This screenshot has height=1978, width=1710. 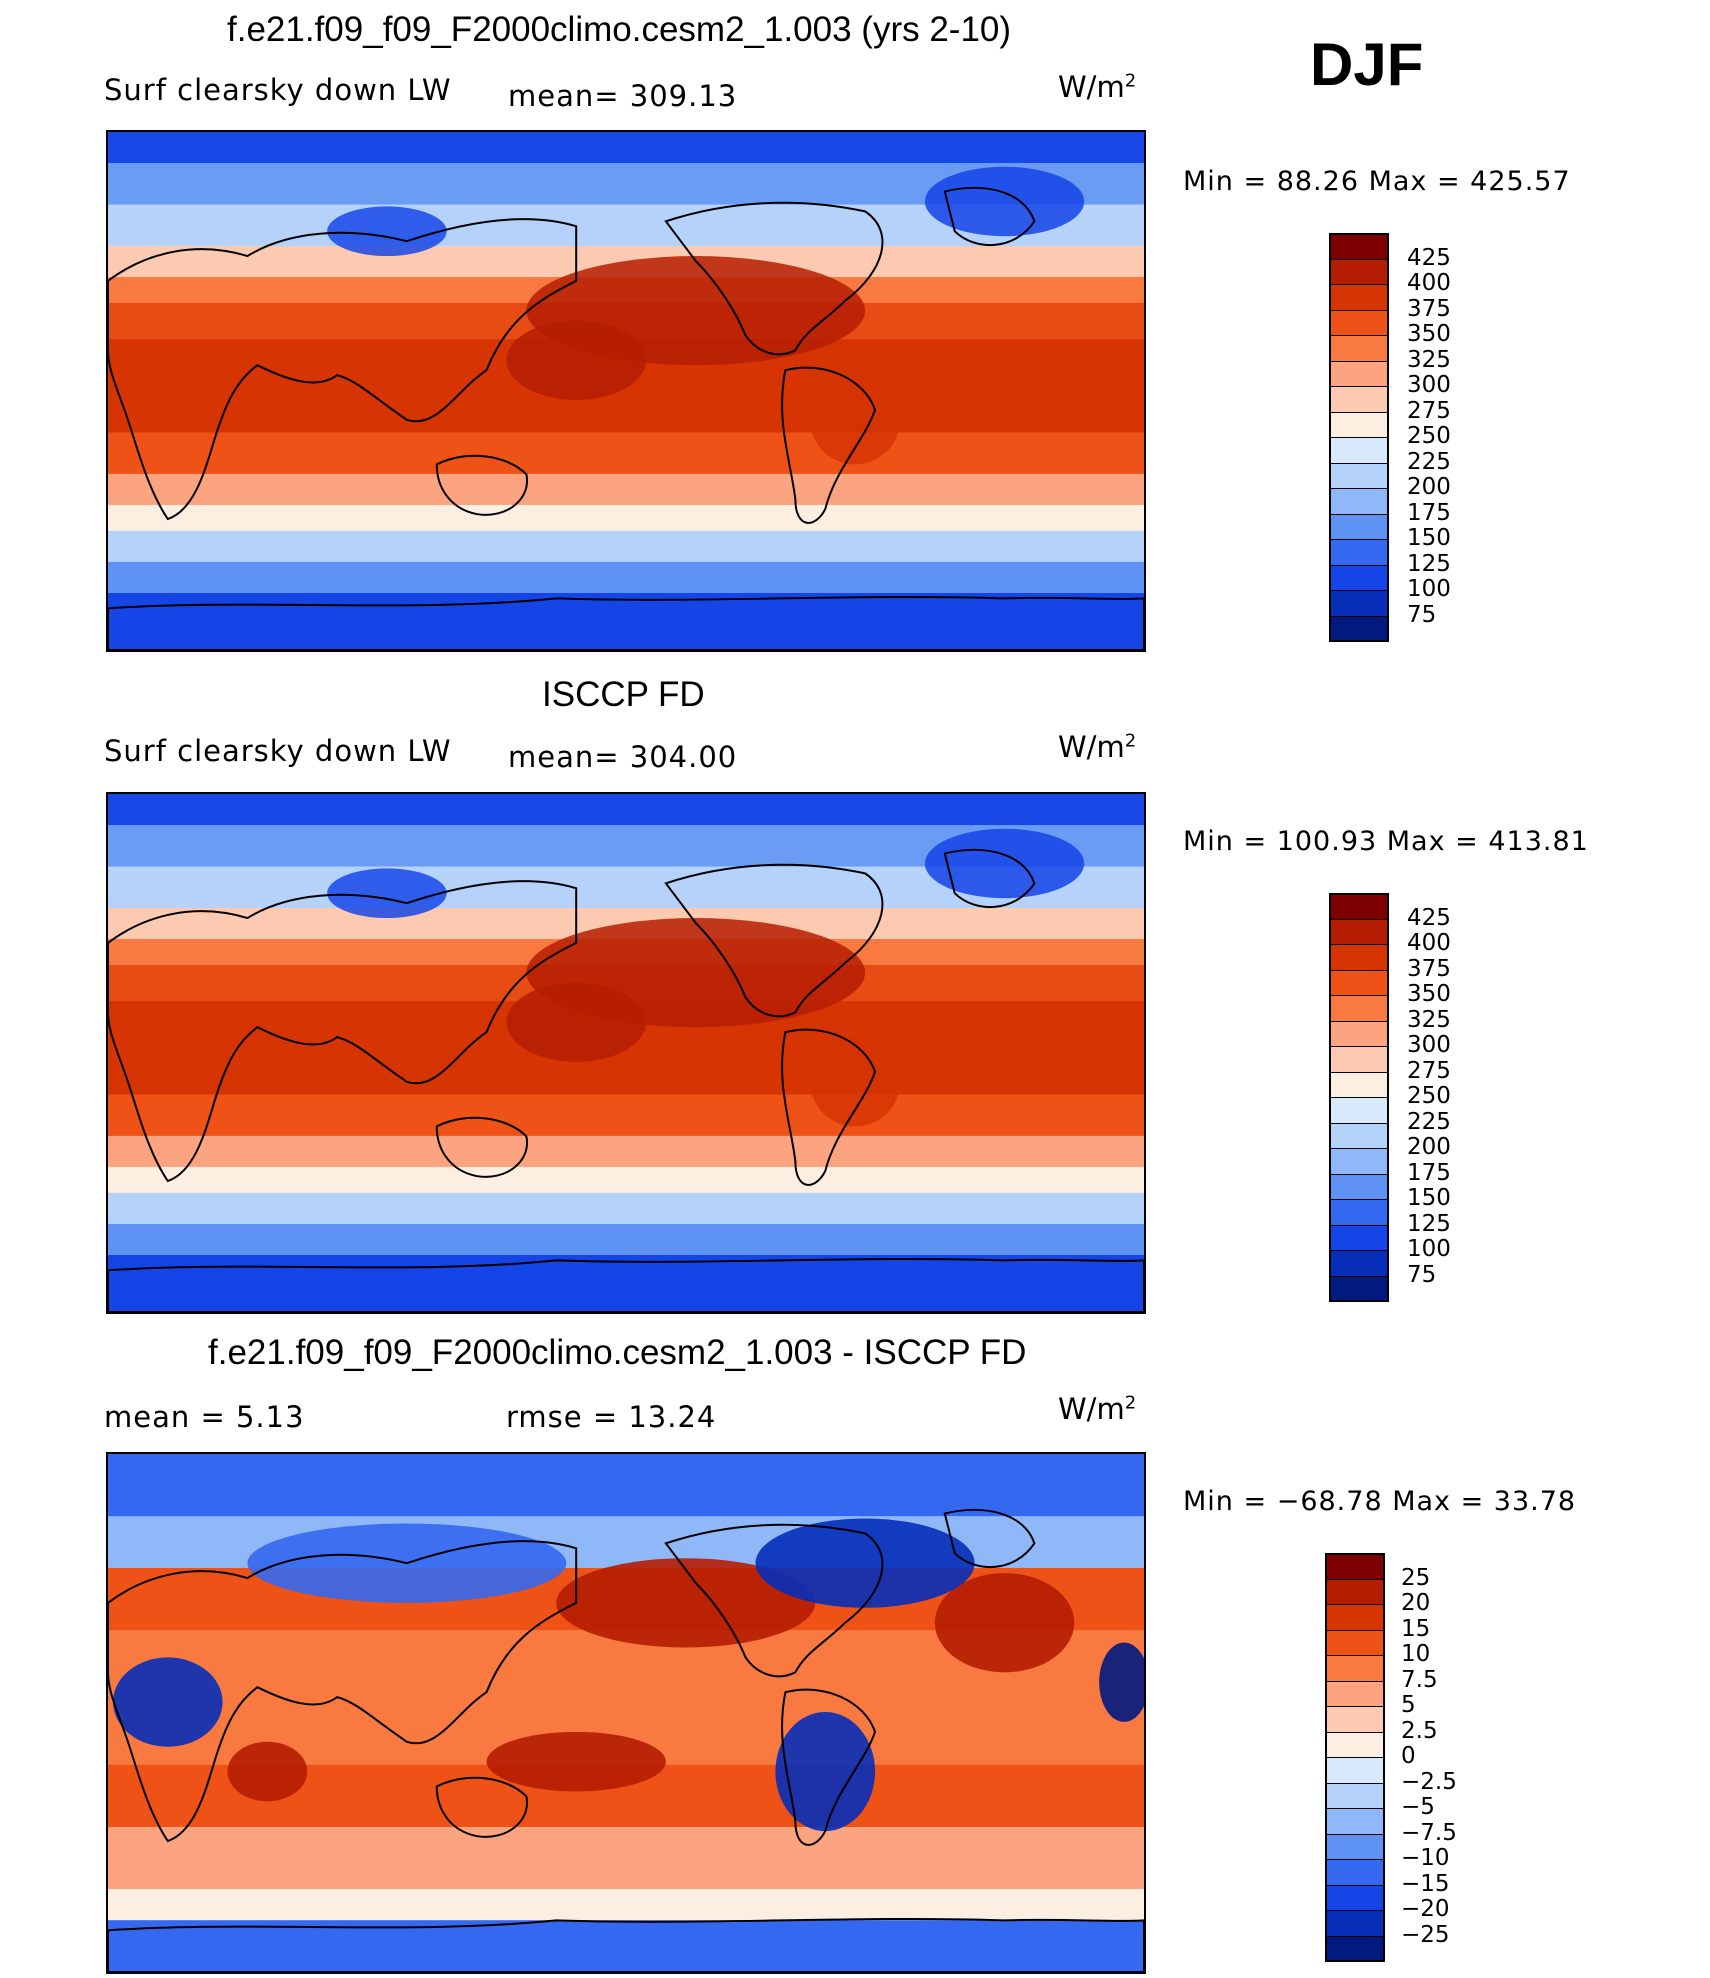 I want to click on colorbar-tick-label: −7.5, so click(x=1429, y=1832).